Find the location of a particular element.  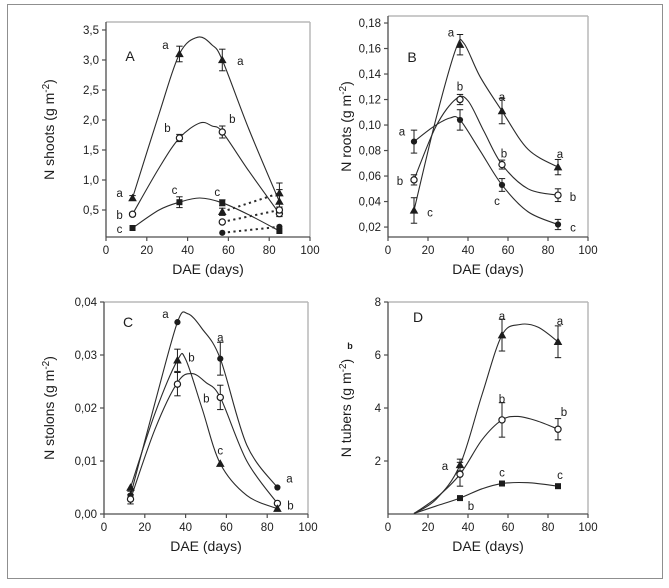

panel-letter: B is located at coordinates (411, 57).